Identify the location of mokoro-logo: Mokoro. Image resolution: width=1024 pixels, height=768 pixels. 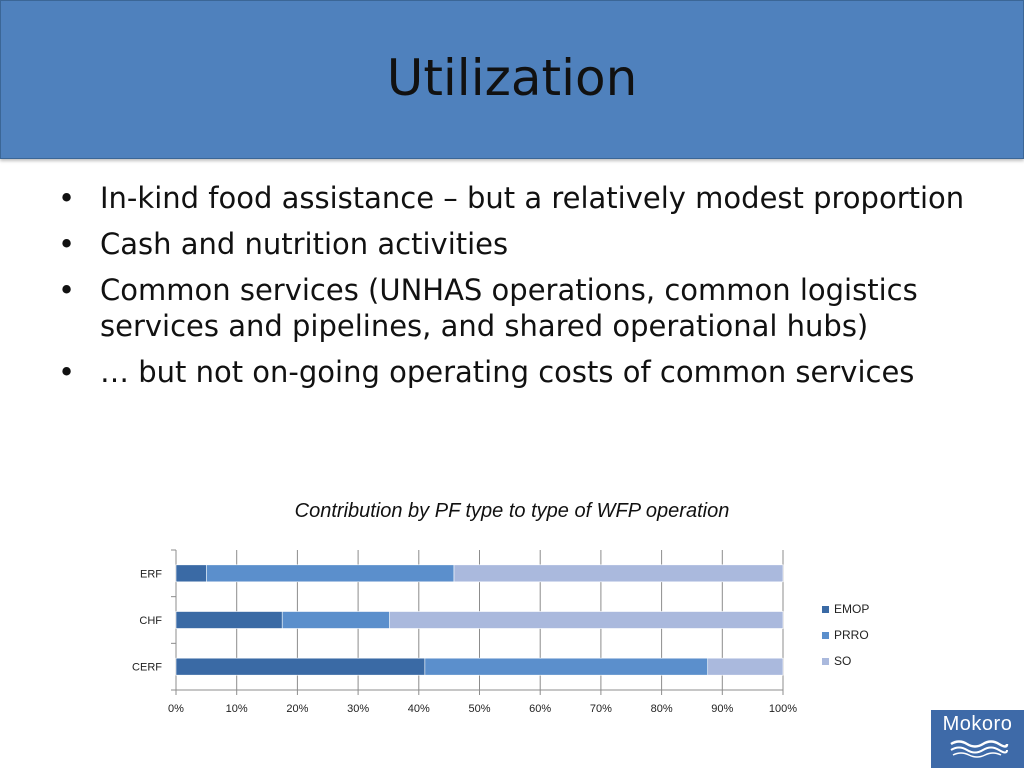
(977, 739).